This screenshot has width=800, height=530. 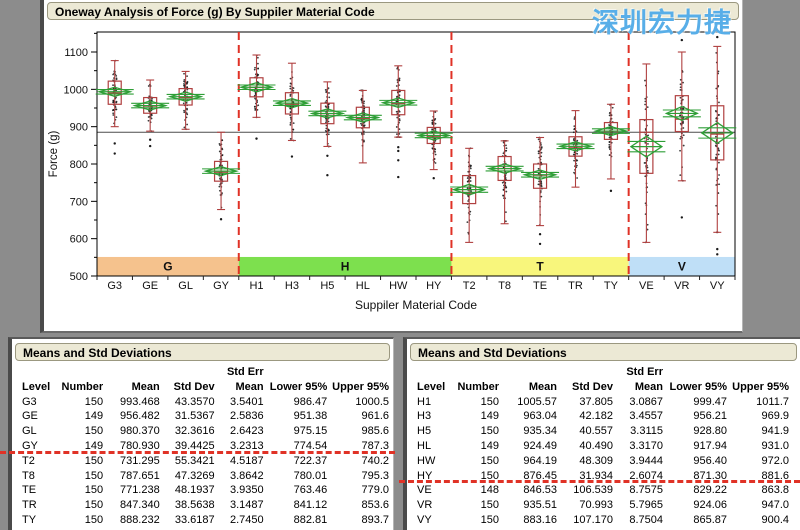 I want to click on value-cell: 2.6423, so click(x=246, y=431).